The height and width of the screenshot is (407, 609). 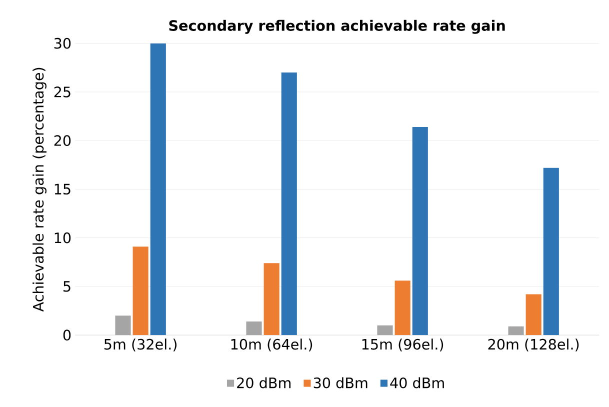 What do you see at coordinates (62, 140) in the screenshot?
I see `y-tick-label: 20` at bounding box center [62, 140].